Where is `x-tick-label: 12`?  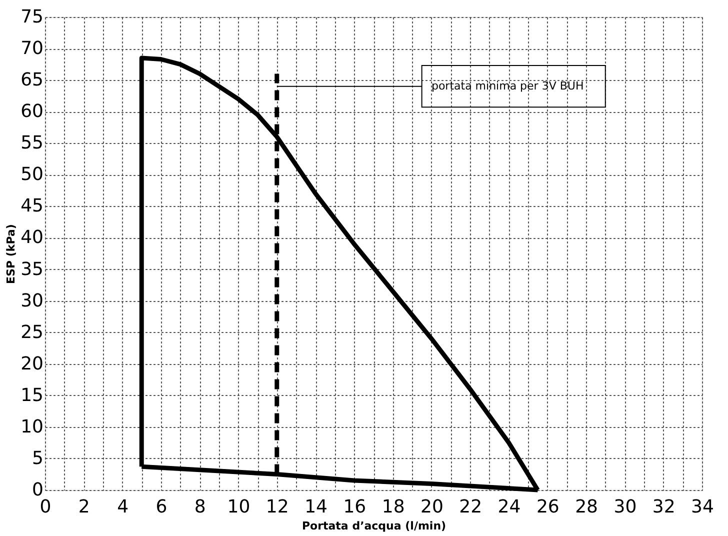
x-tick-label: 12 is located at coordinates (277, 507).